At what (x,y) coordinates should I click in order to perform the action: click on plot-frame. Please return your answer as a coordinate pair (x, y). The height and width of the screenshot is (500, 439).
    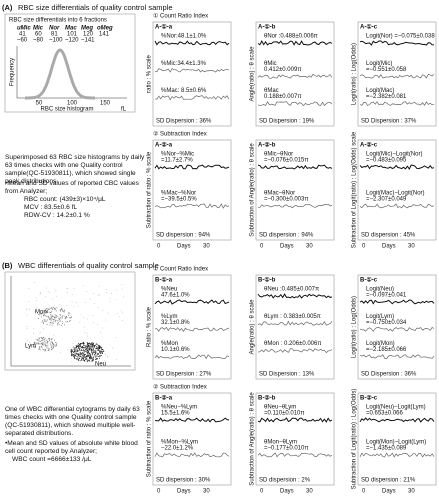
    Looking at the image, I should click on (70, 63).